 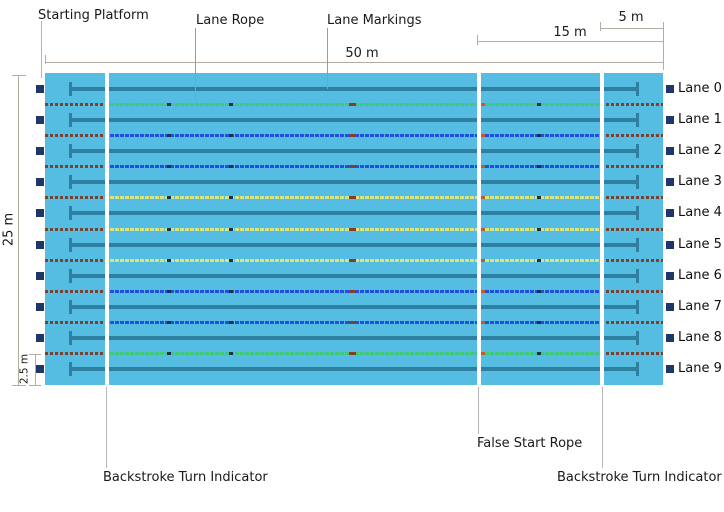 I want to click on dimension-label-25m: 25 m, so click(x=9, y=229).